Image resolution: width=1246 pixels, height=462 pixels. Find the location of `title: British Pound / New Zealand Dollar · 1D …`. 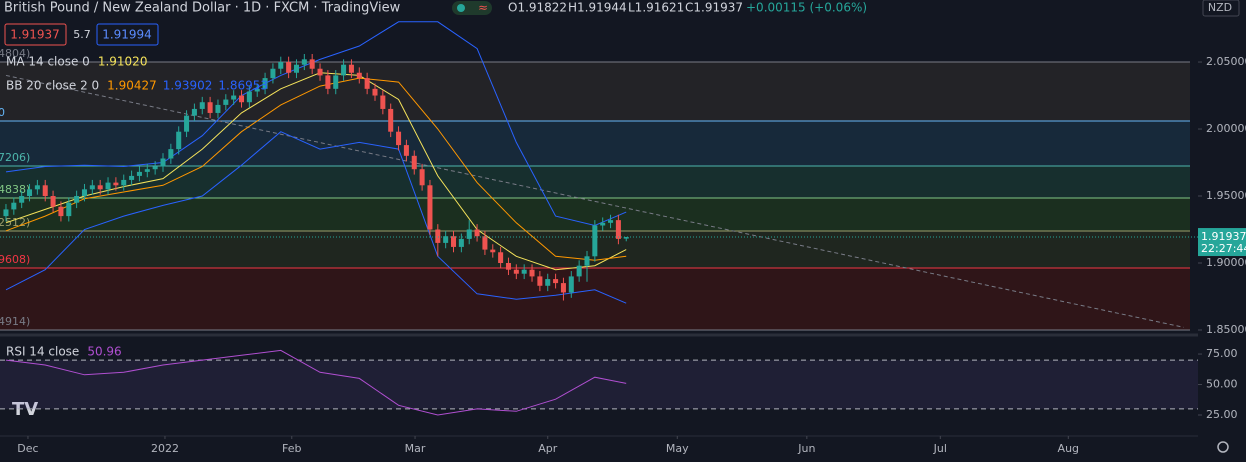

title: British Pound / New Zealand Dollar · 1D … is located at coordinates (202, 8).